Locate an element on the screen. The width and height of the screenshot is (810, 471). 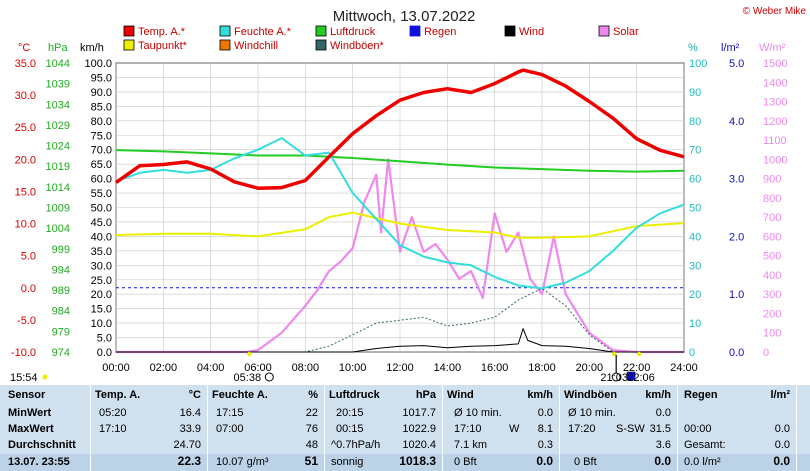
legend-label: Luftdruck is located at coordinates (353, 32).